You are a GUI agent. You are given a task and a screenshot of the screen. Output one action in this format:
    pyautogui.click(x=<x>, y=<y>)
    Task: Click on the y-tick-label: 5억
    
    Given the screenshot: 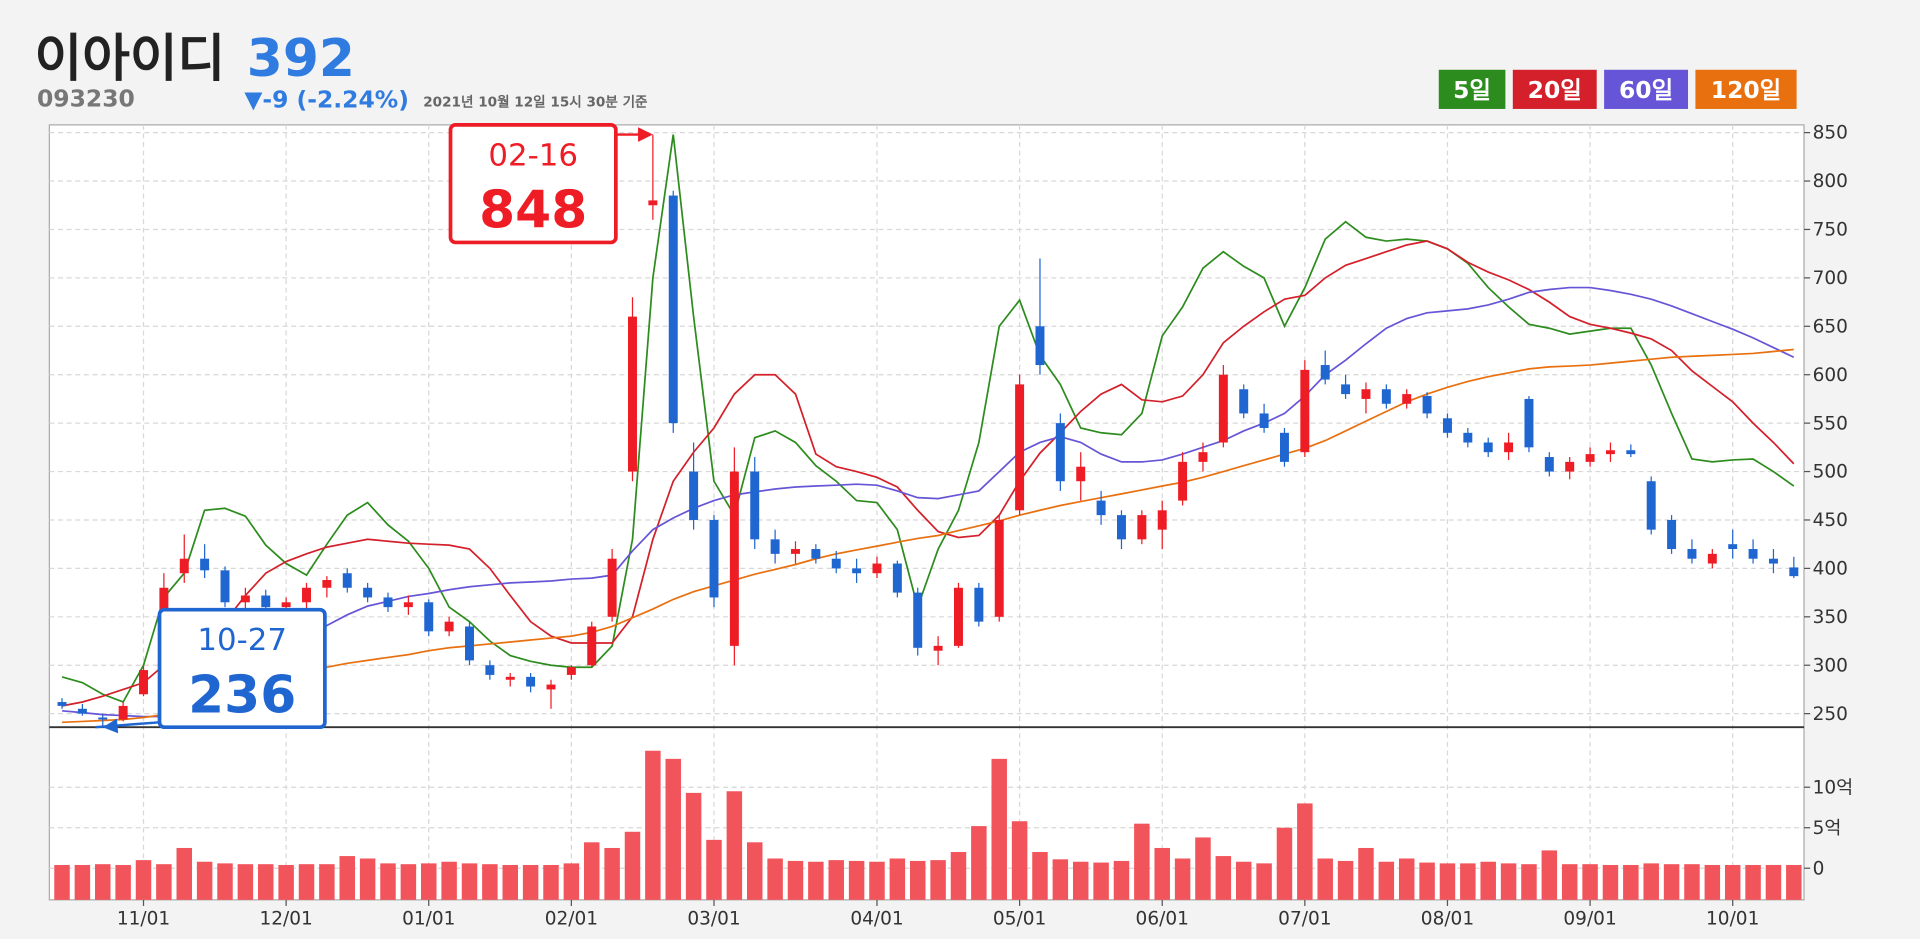 What is the action you would take?
    pyautogui.click(x=1827, y=828)
    